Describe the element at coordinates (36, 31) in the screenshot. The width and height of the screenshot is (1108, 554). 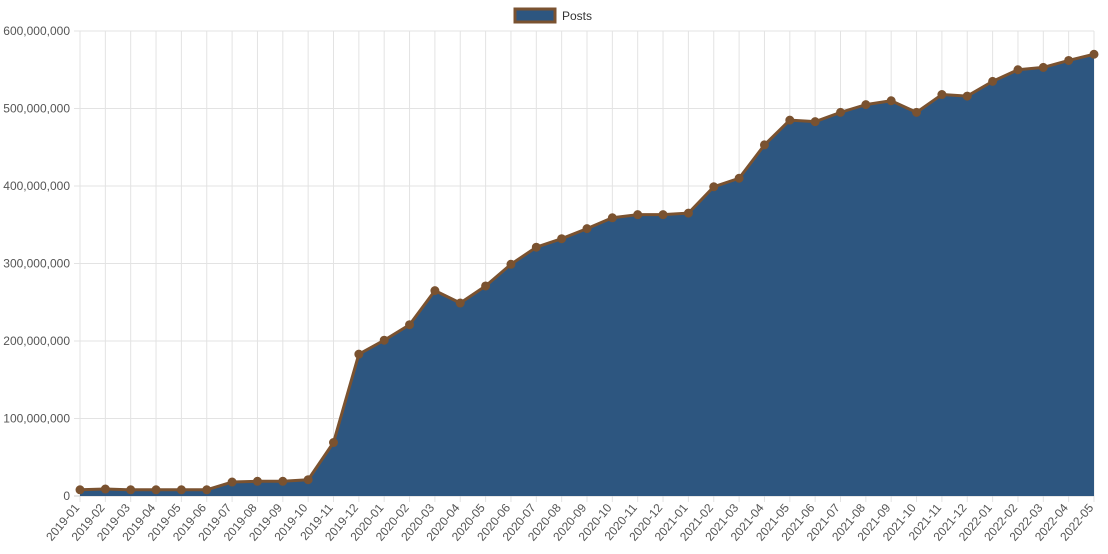
I see `y-tick-label: 600,000,000` at that location.